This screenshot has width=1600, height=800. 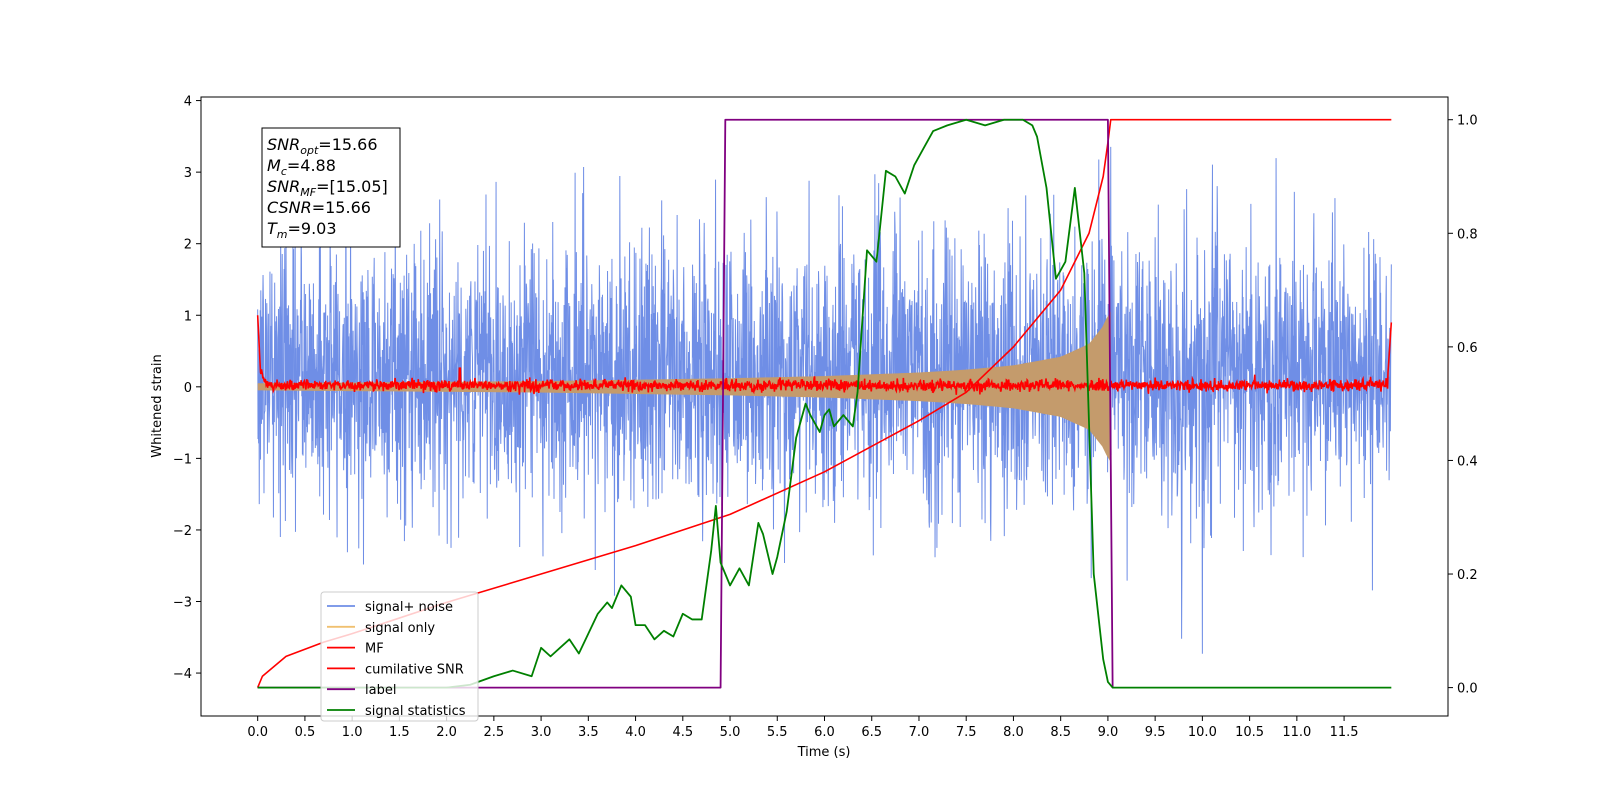 I want to click on x-tick-label: 9.0, so click(x=1108, y=732).